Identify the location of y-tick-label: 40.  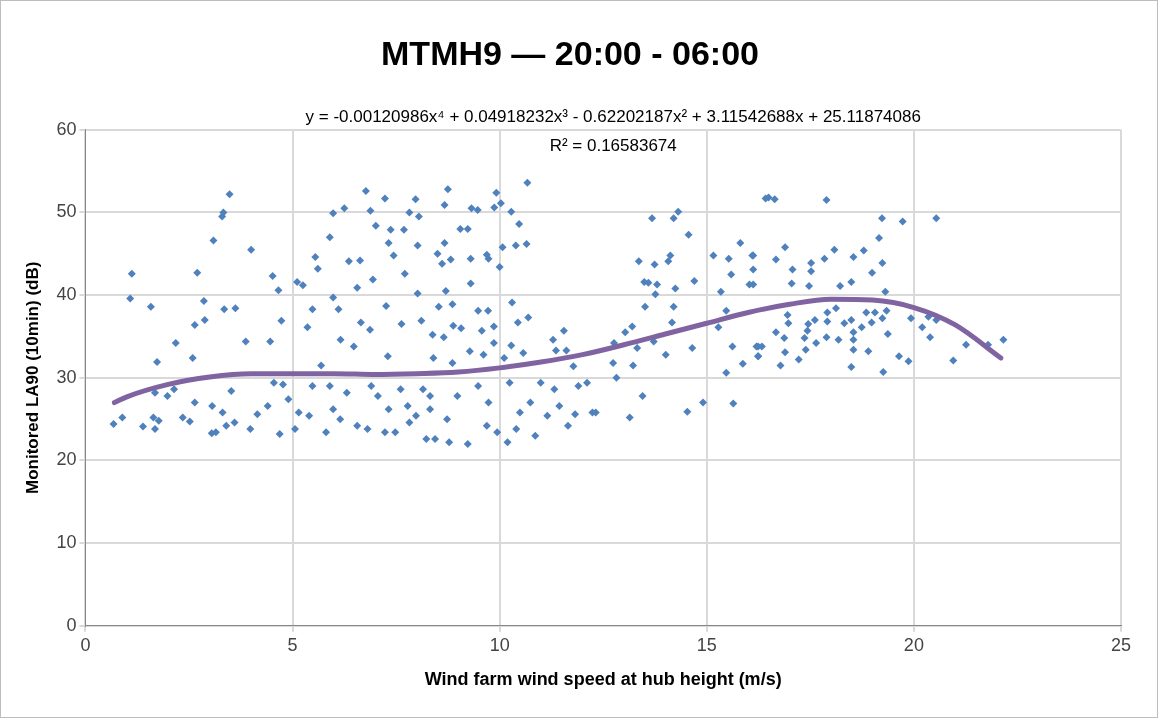
(66, 294).